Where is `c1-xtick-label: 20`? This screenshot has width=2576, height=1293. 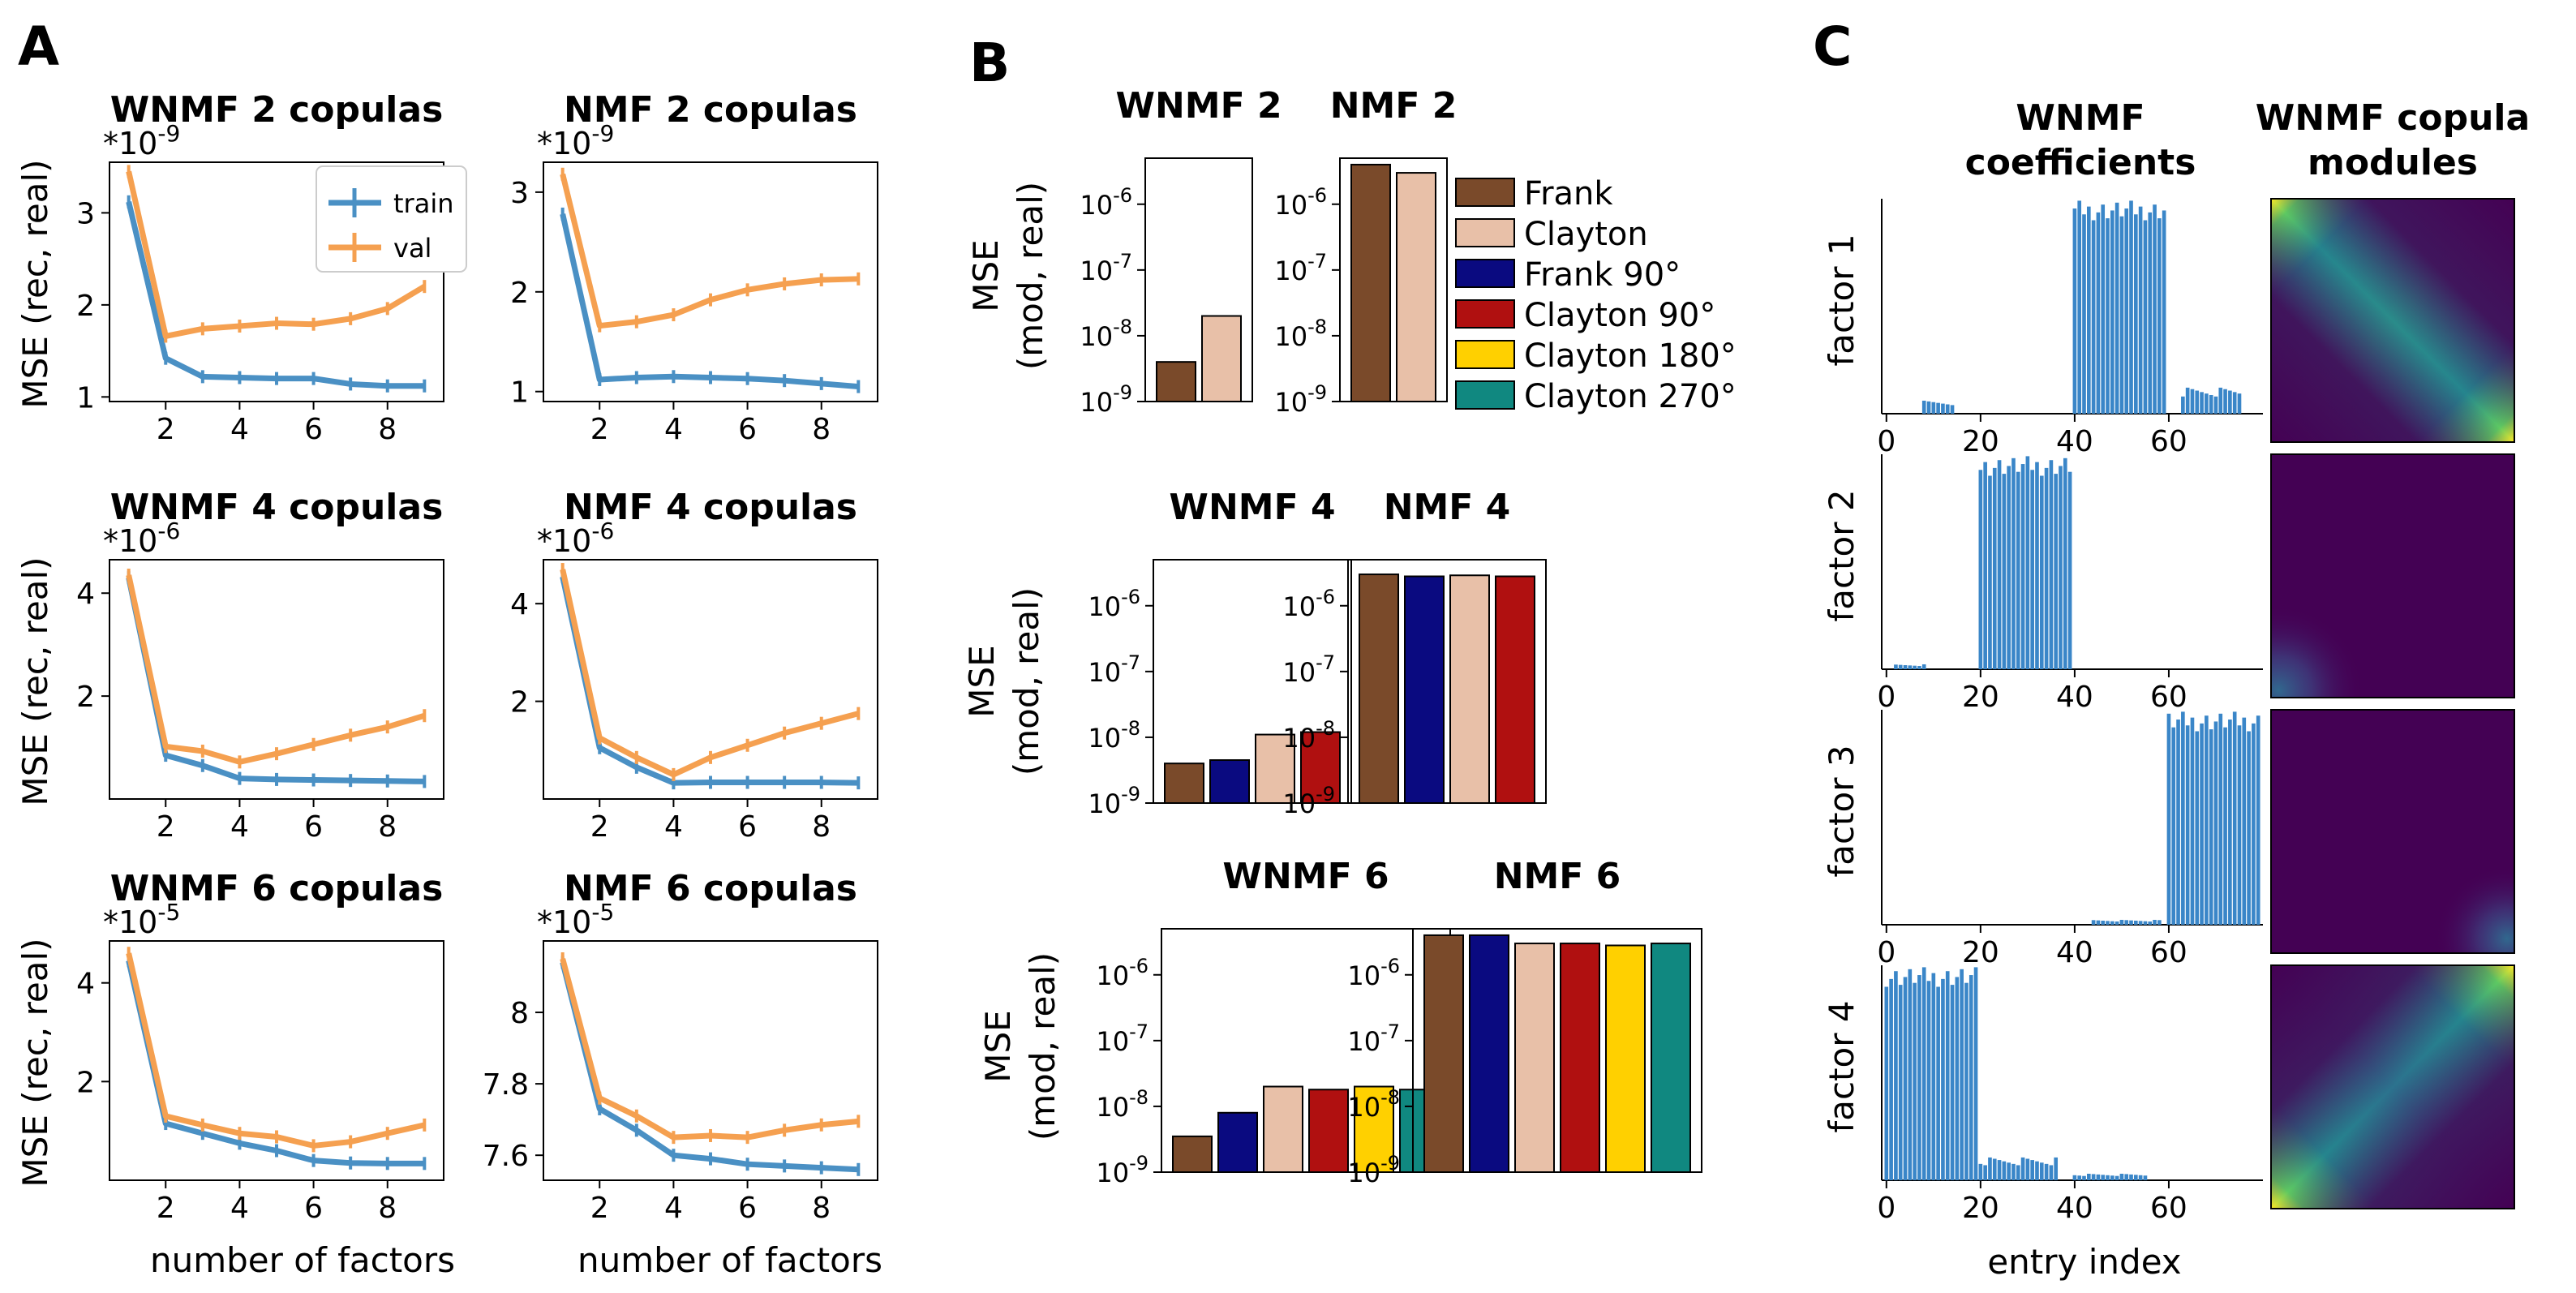
c1-xtick-label: 20 is located at coordinates (1980, 441).